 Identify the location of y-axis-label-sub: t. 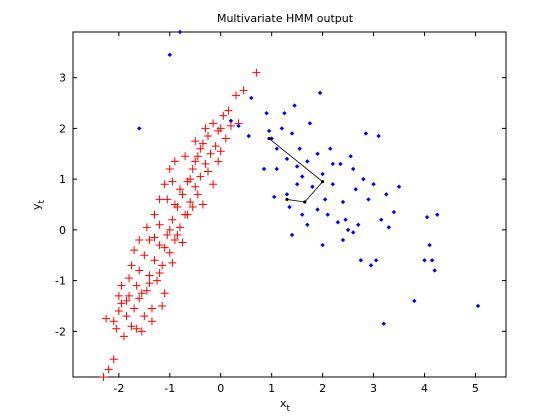
(42, 202).